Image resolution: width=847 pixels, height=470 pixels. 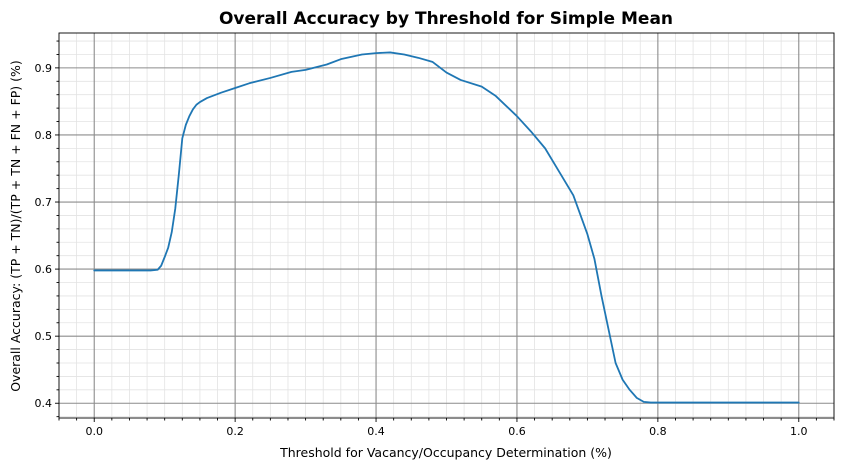 What do you see at coordinates (47, 229) in the screenshot?
I see `y-axis-ticks: 0.4 0.5 0.6 0.7 0.8 0.9` at bounding box center [47, 229].